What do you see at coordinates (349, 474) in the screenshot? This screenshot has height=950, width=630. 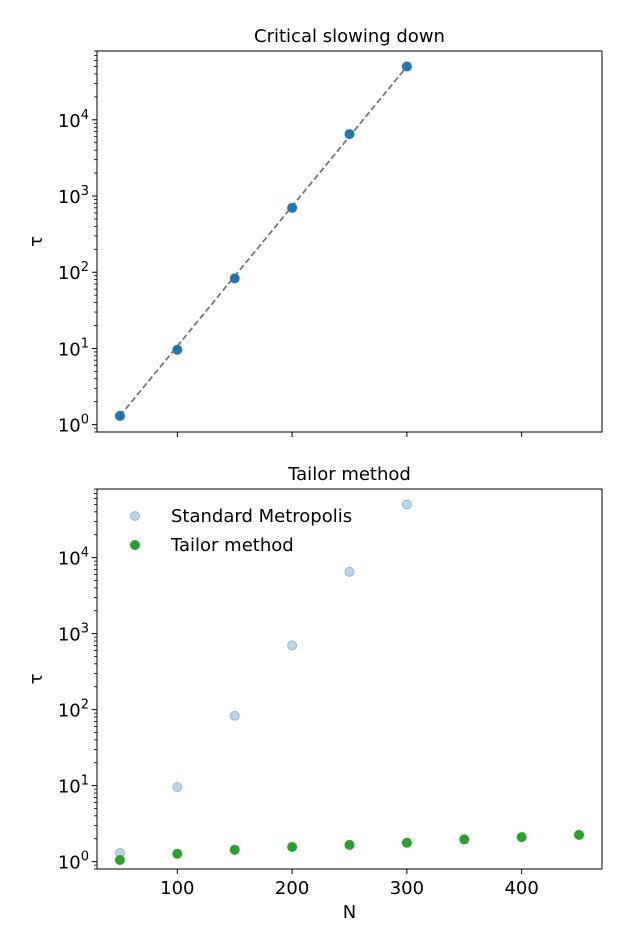 I see `chart-title: Tailor method` at bounding box center [349, 474].